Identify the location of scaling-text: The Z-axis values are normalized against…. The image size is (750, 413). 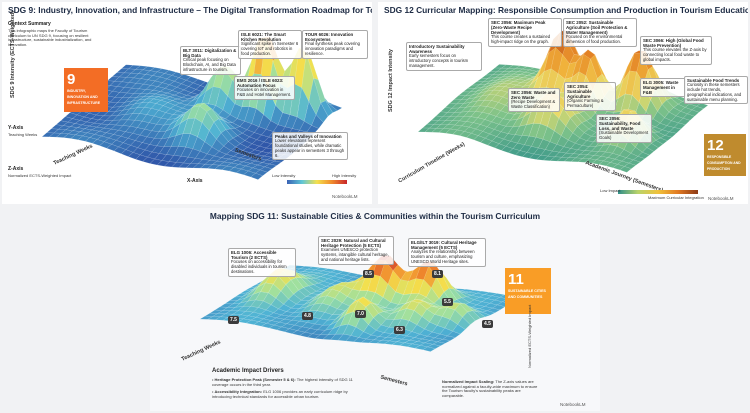
(490, 388).